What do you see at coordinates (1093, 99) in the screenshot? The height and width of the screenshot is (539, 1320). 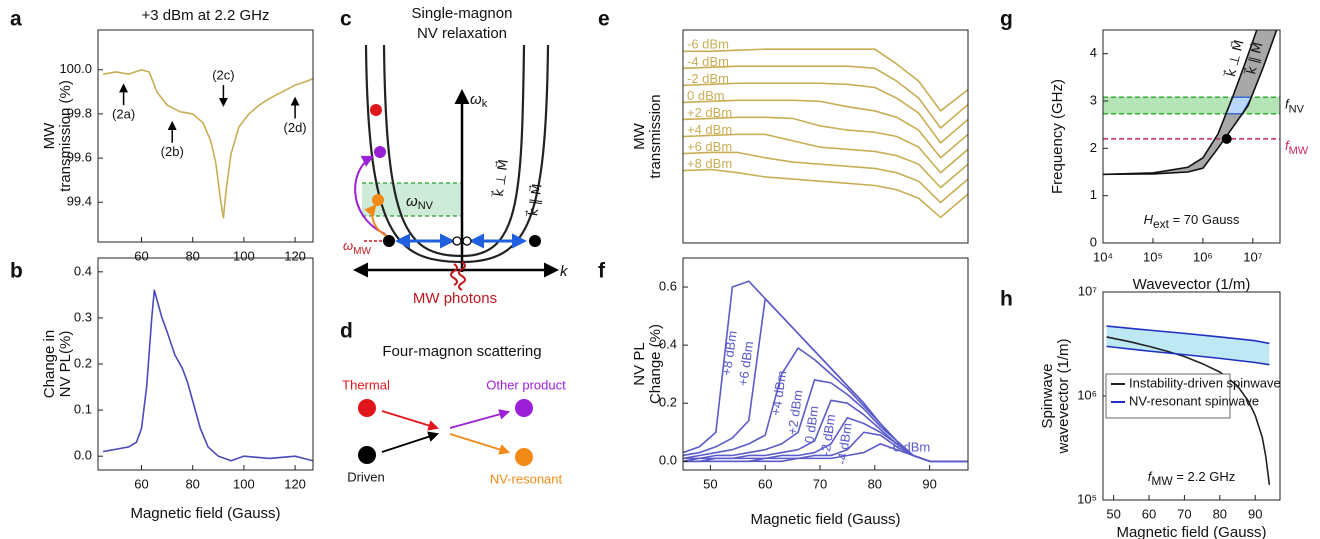 I see `y-tick-label: 3` at bounding box center [1093, 99].